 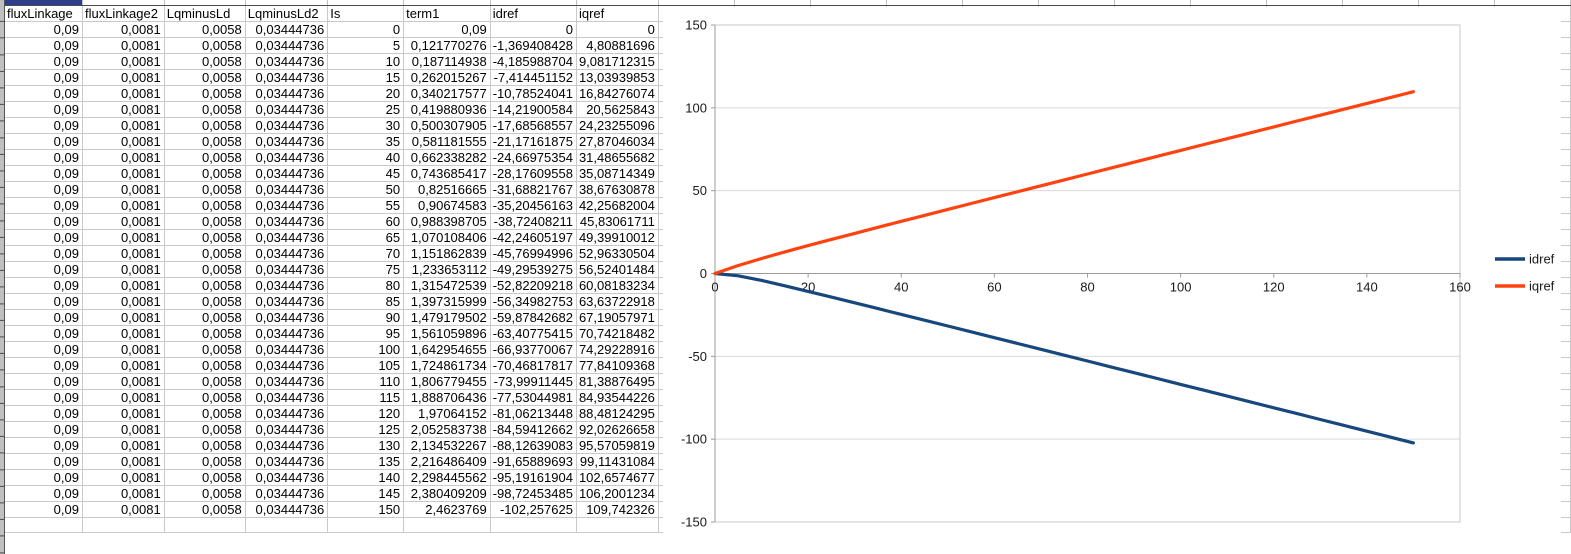 I want to click on cell: -52,82209218, so click(x=533, y=285).